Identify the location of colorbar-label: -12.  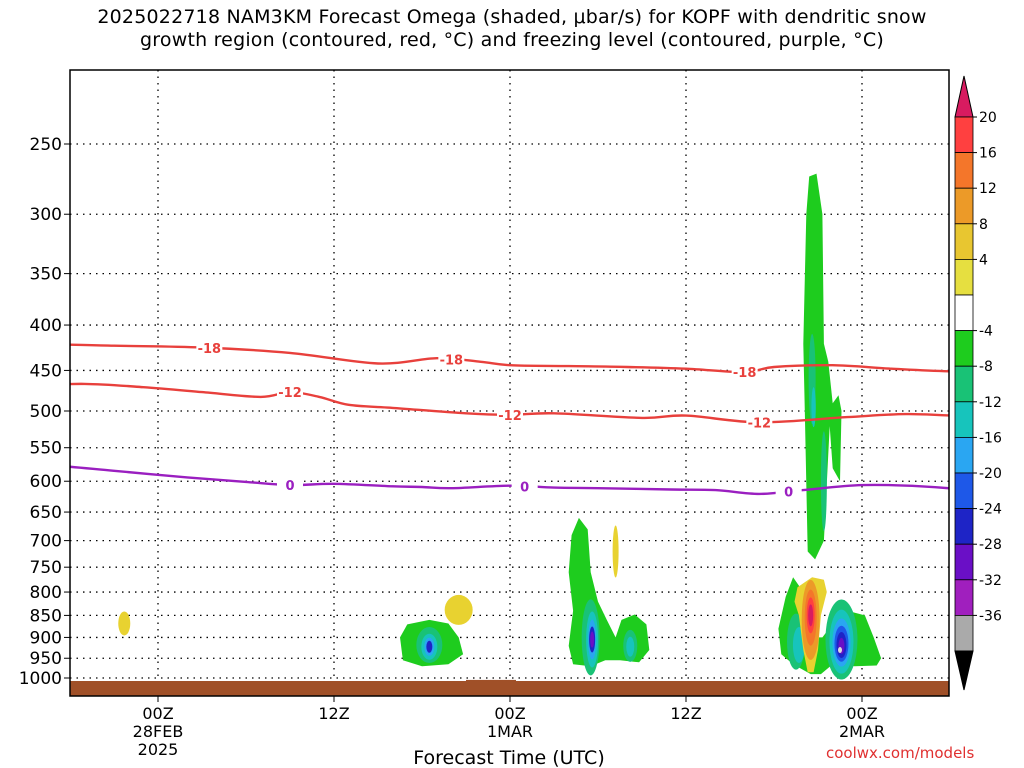
(990, 403).